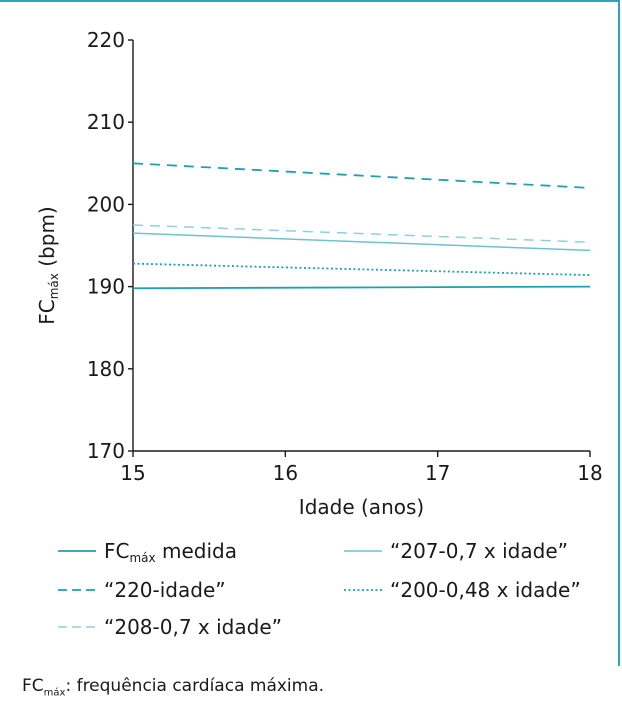  I want to click on y-tick-label: 180, so click(106, 369).